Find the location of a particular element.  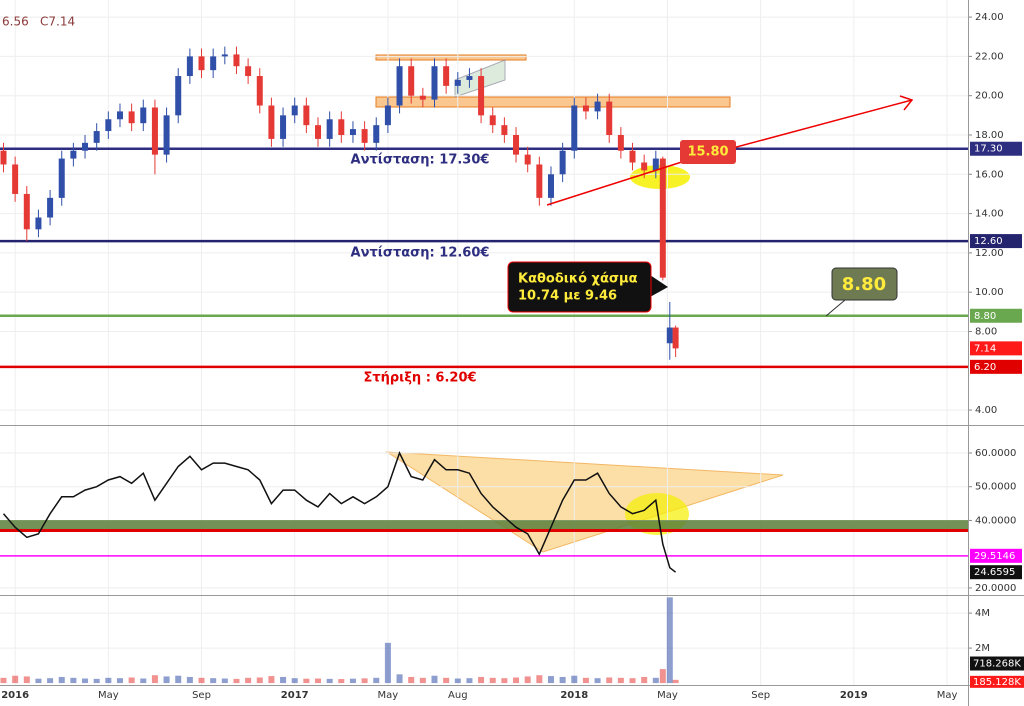

axis-label: 29.5146 is located at coordinates (994, 556).